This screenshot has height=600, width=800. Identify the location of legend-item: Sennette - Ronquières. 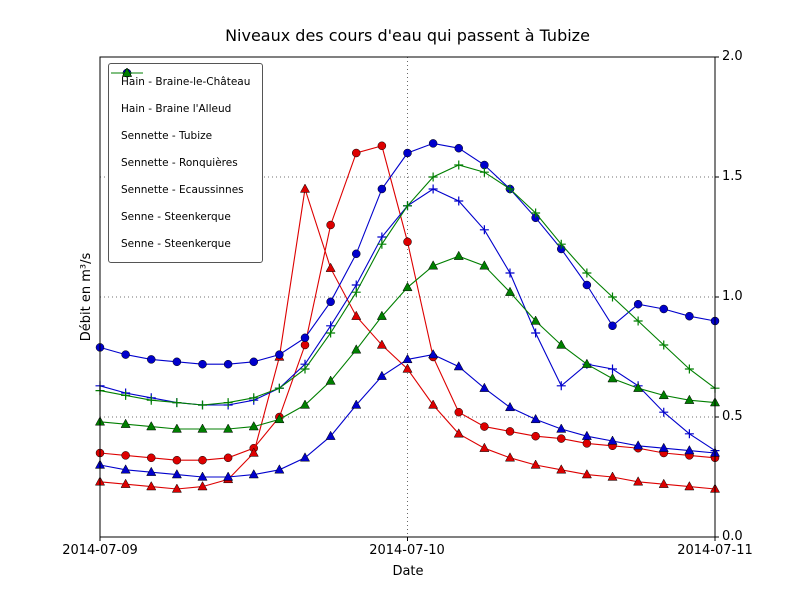
(180, 120).